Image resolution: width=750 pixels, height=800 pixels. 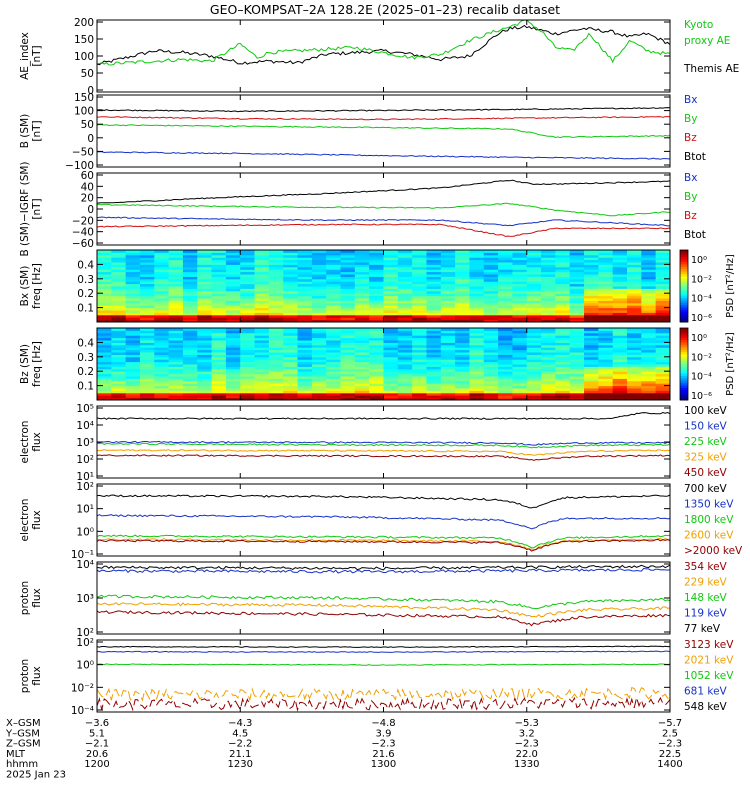 What do you see at coordinates (87, 74) in the screenshot?
I see `y-tick-label: 50` at bounding box center [87, 74].